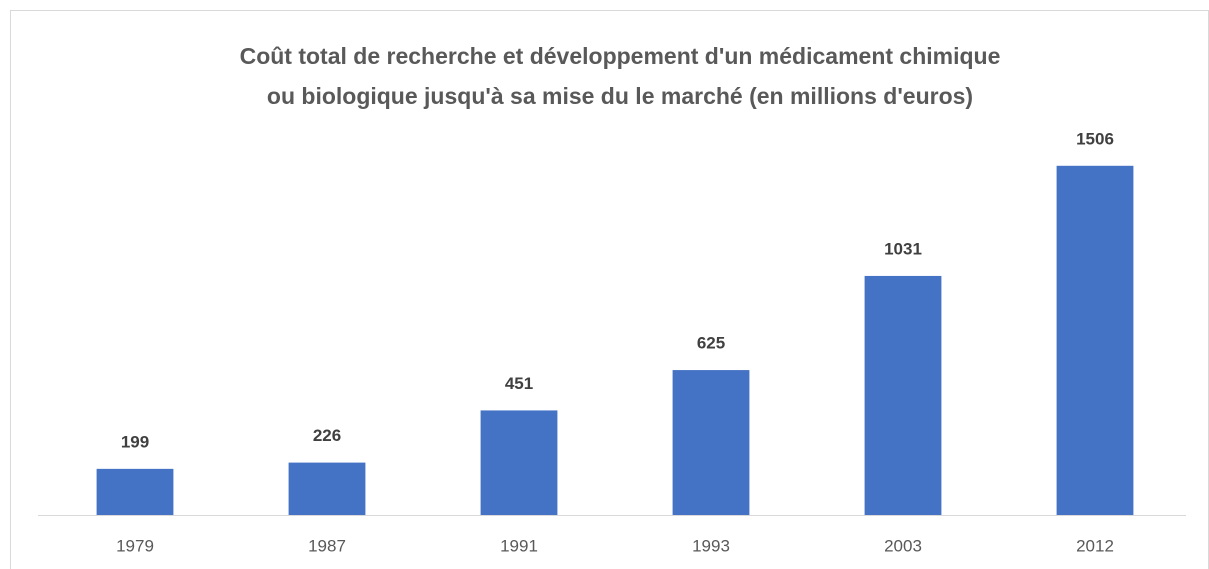 The image size is (1209, 569). I want to click on data-label: 1506, so click(1095, 138).